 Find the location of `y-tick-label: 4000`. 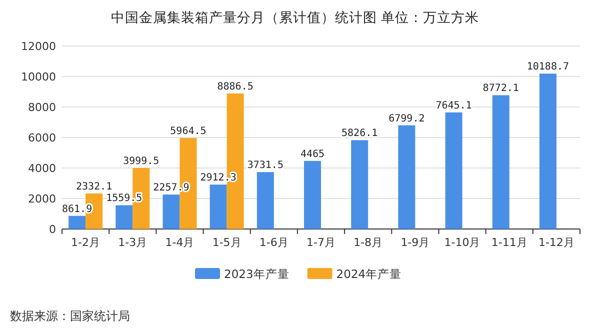

y-tick-label: 4000 is located at coordinates (42, 168).